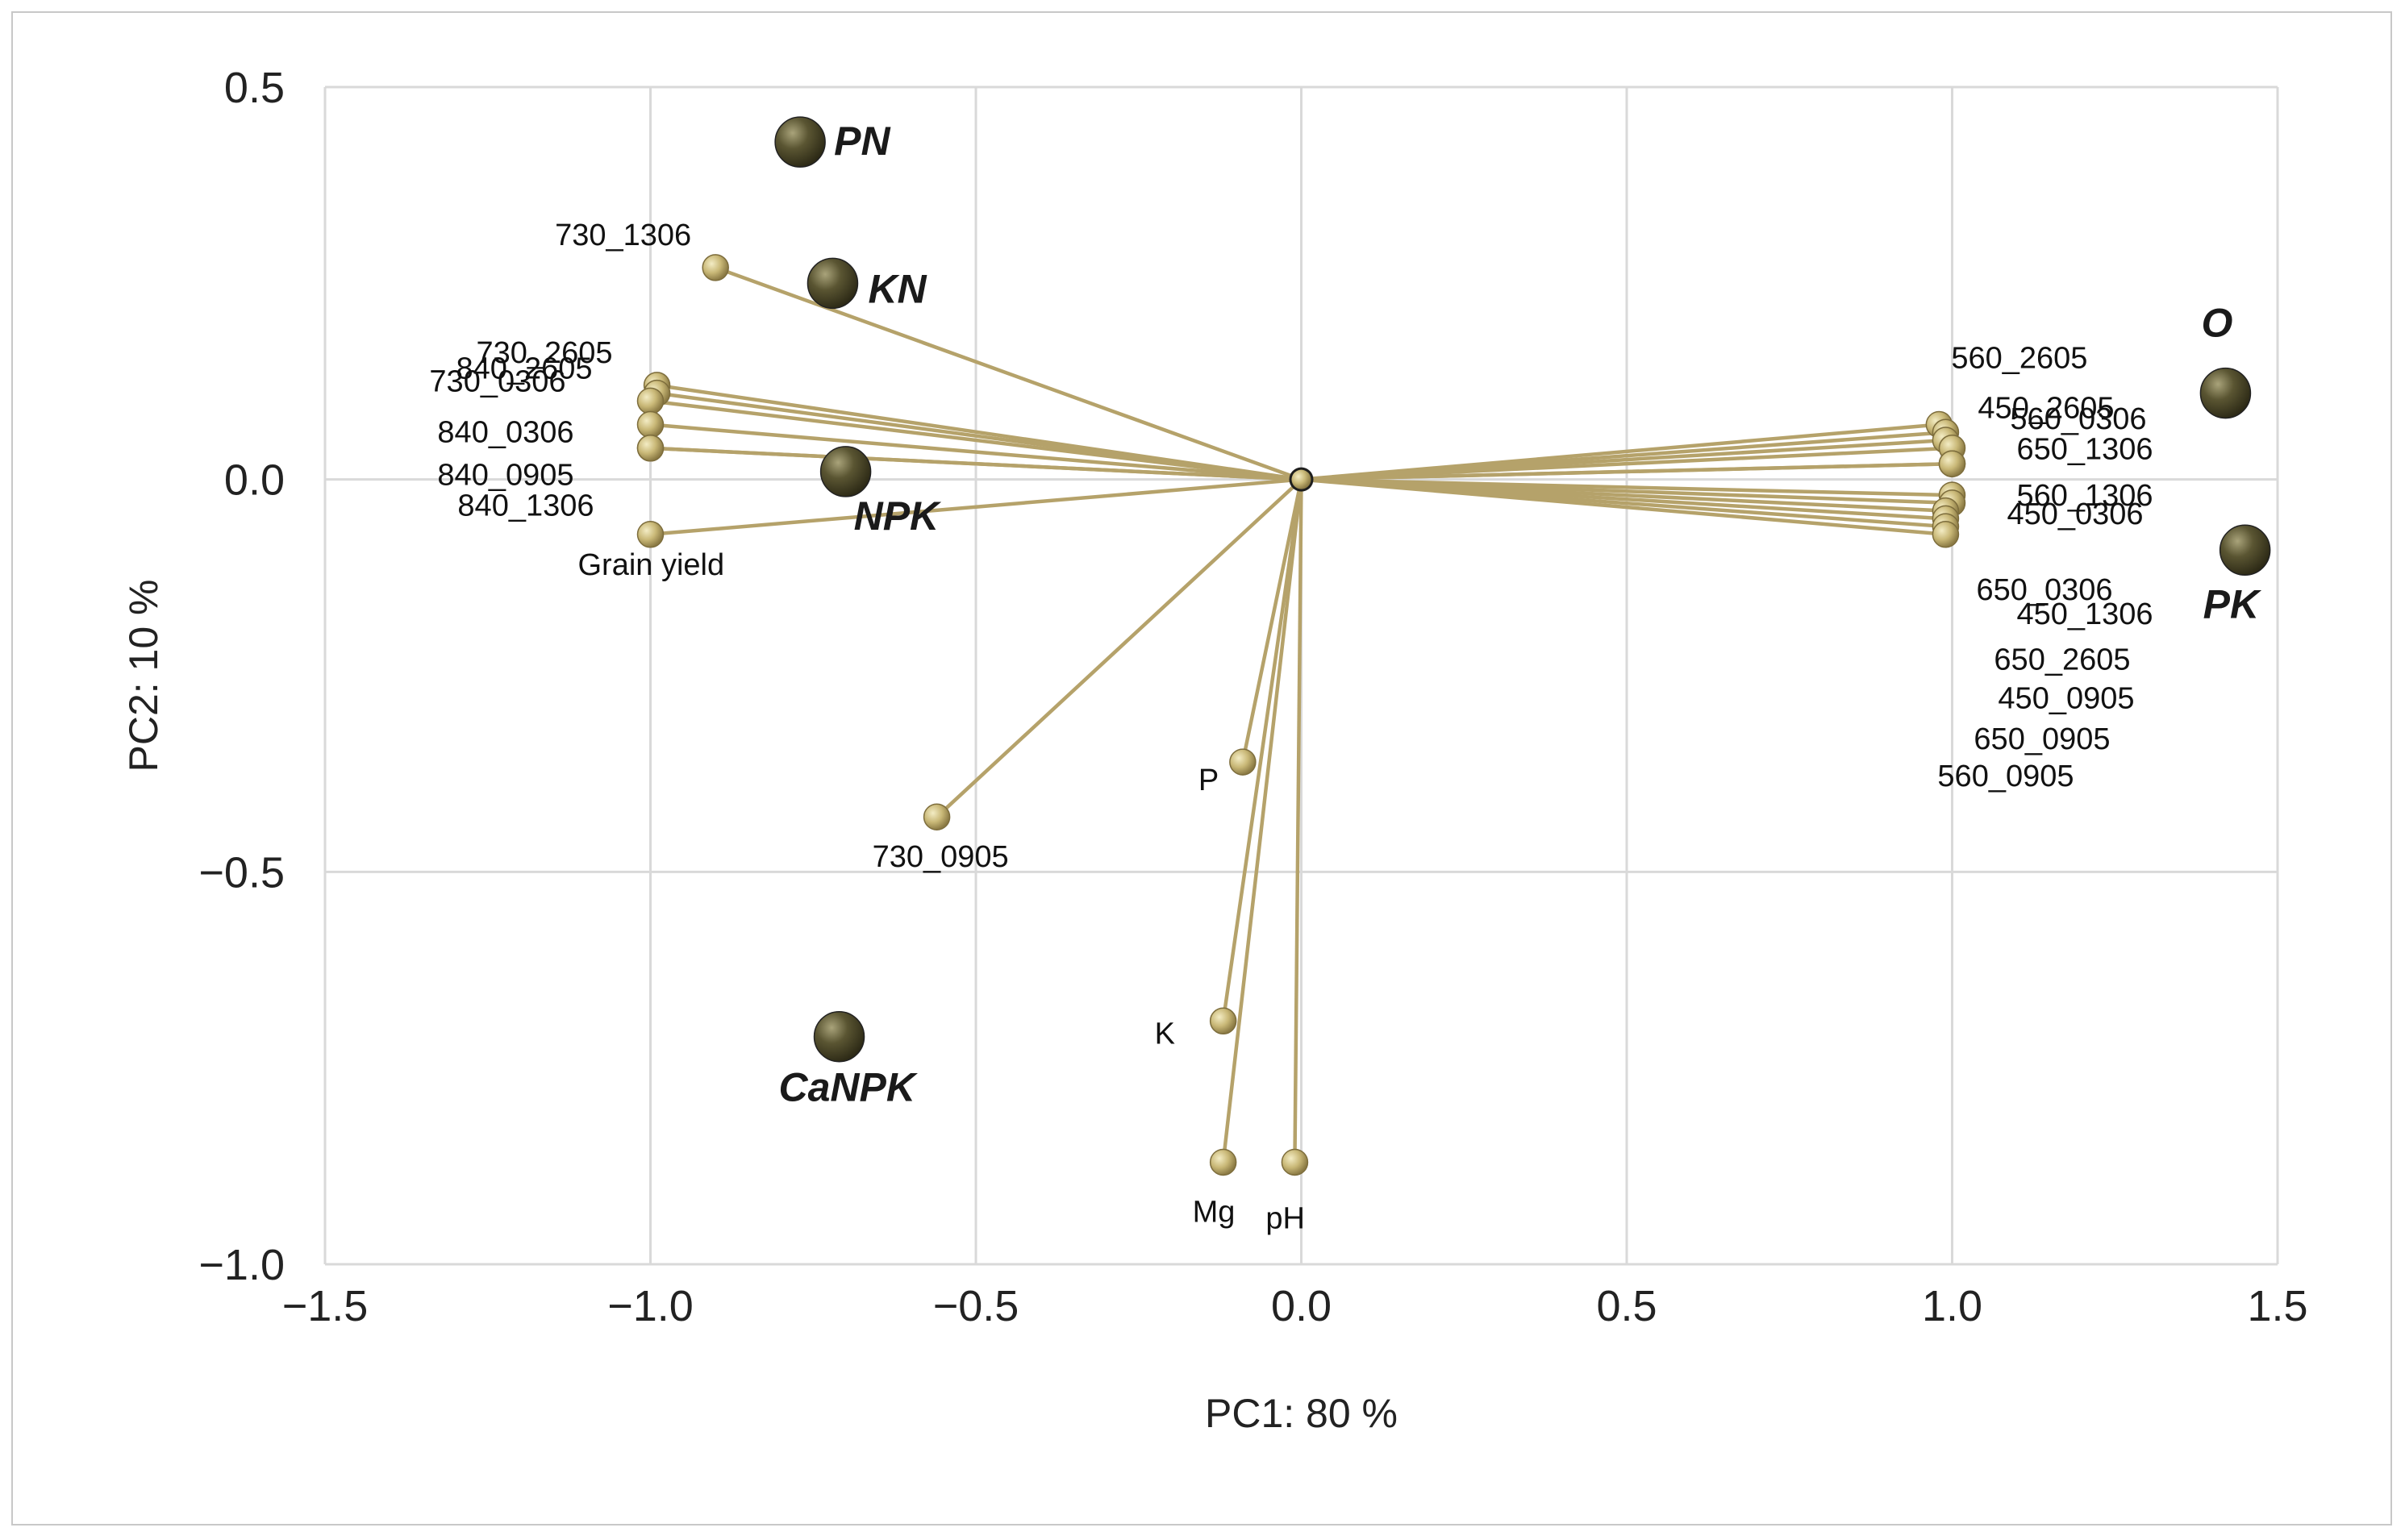 Image resolution: width=2405 pixels, height=1540 pixels. I want to click on loading-label: 840_0905, so click(505, 476).